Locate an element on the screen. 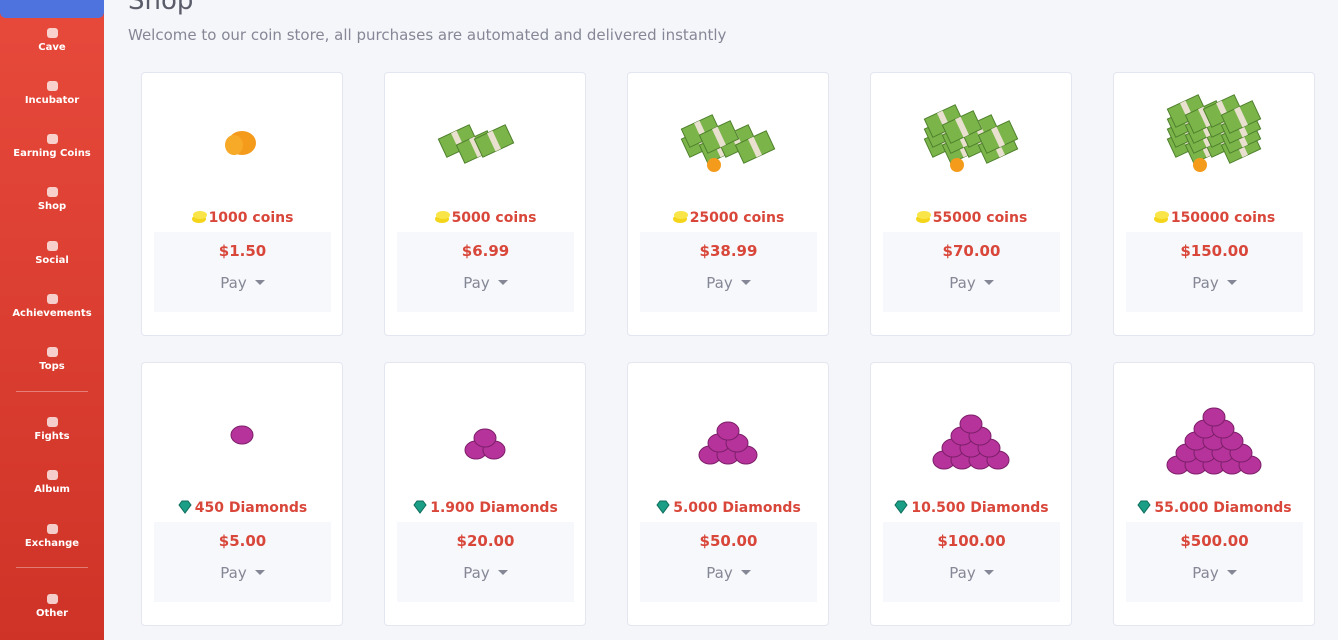 This screenshot has width=1338, height=640. product-price: $150.00 is located at coordinates (1214, 251).